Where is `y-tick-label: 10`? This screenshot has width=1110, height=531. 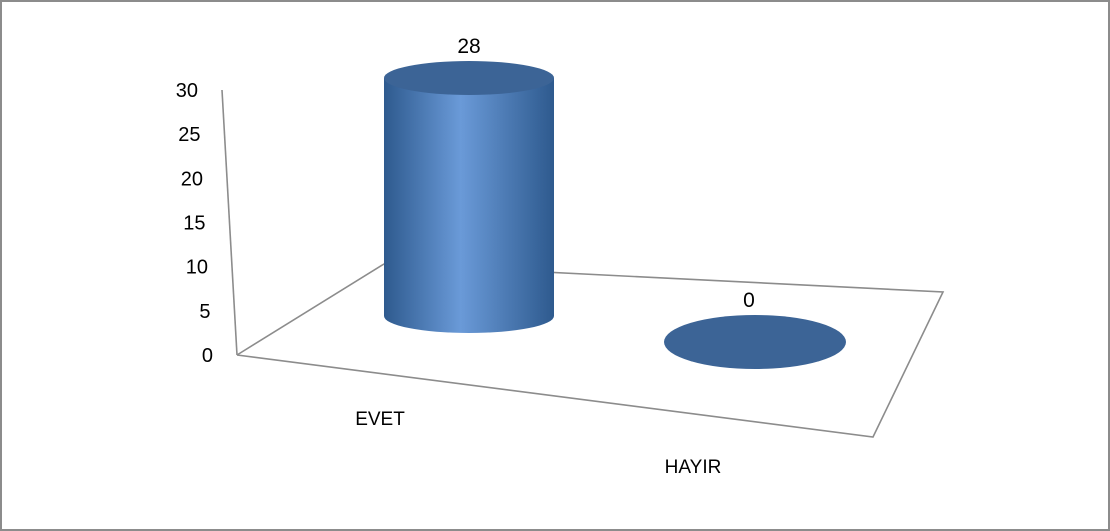
y-tick-label: 10 is located at coordinates (197, 268).